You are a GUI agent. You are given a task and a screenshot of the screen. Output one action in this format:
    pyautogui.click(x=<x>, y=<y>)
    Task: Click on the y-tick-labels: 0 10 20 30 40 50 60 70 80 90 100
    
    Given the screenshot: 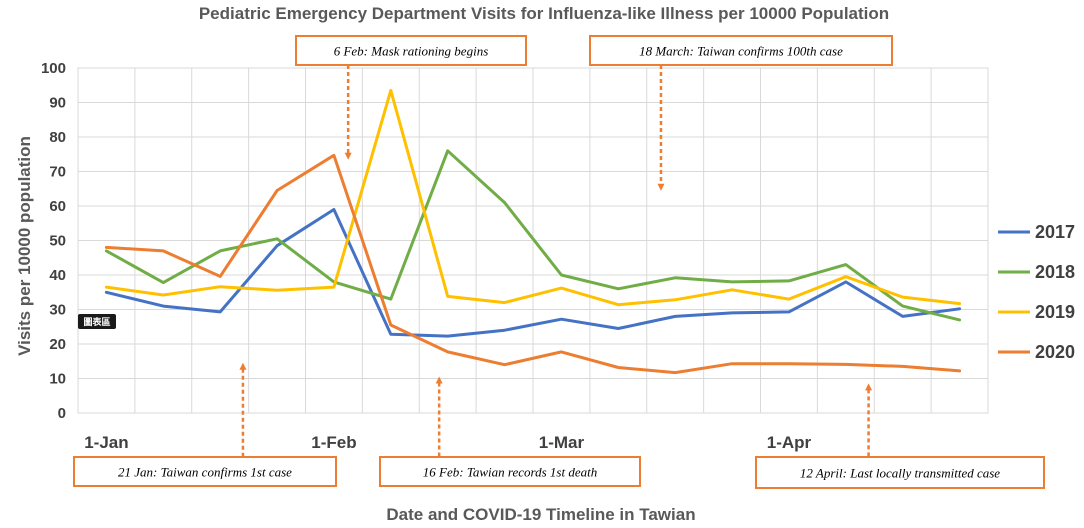 What is the action you would take?
    pyautogui.click(x=53, y=241)
    